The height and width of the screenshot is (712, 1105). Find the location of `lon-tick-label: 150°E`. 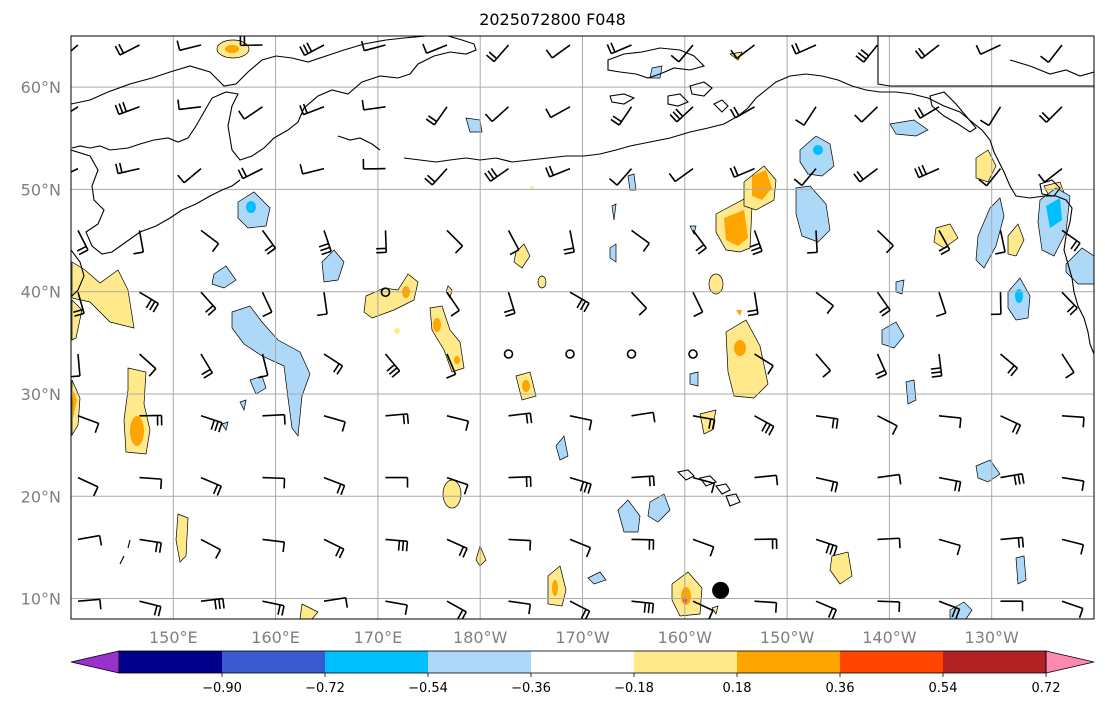

lon-tick-label: 150°E is located at coordinates (173, 637).